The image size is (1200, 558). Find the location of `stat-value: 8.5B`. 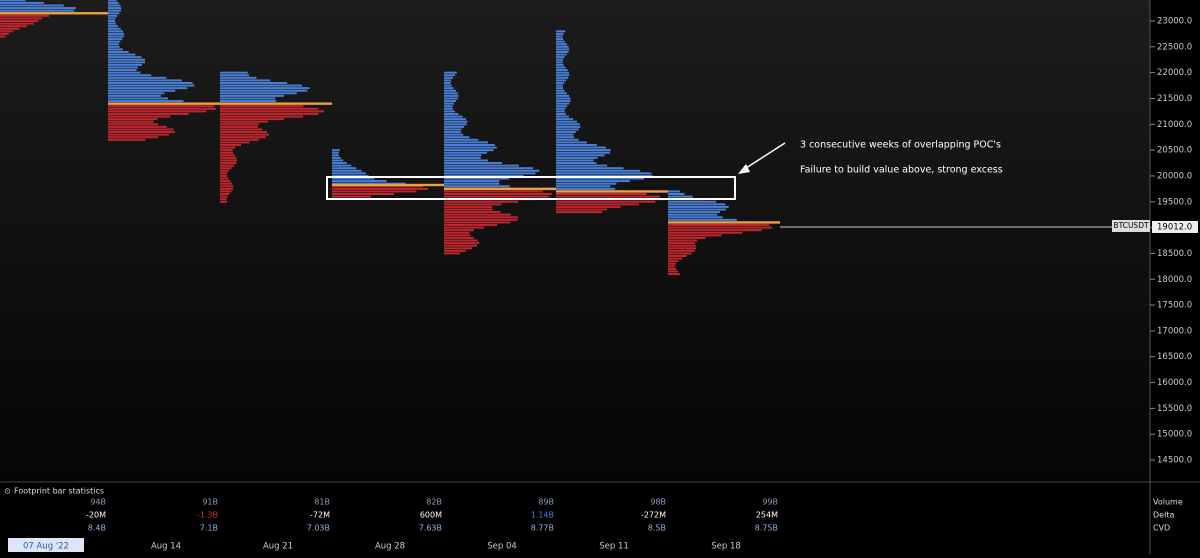

stat-value: 8.5B is located at coordinates (657, 528).